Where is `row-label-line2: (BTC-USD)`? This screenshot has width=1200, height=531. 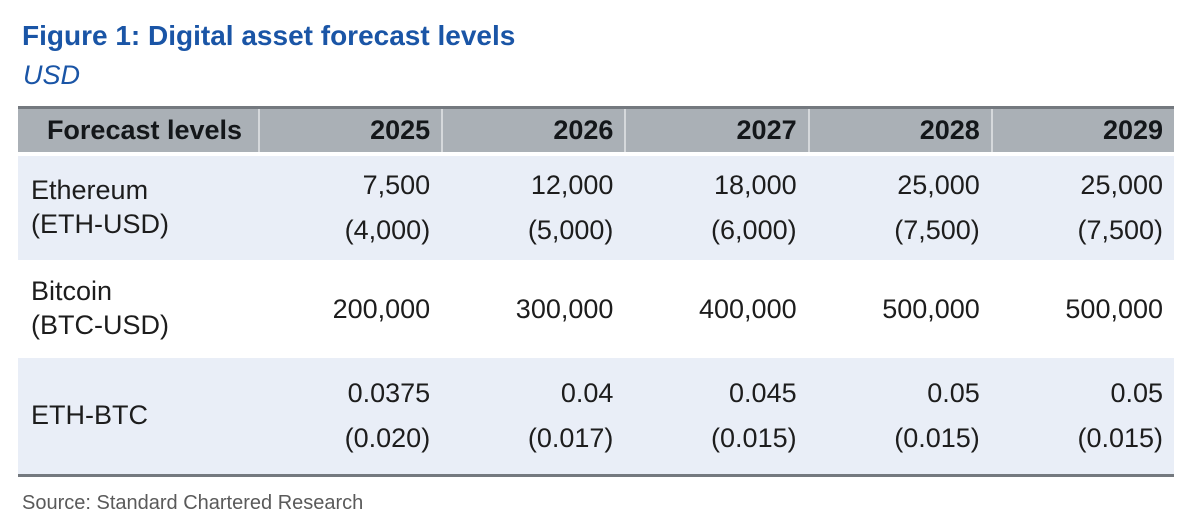 row-label-line2: (BTC-USD) is located at coordinates (100, 325).